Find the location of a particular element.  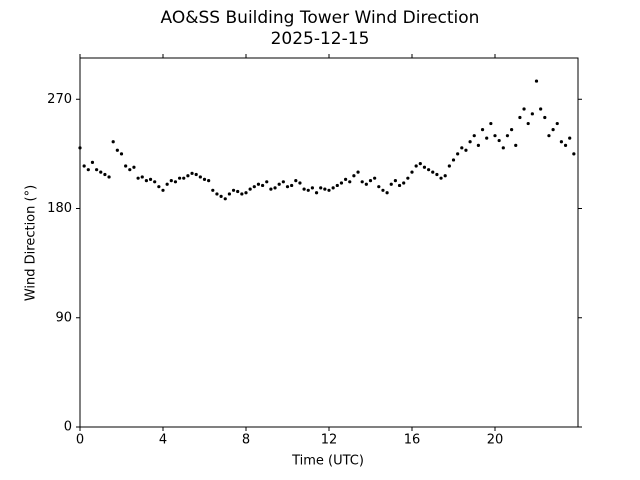

x-axis-label: Time (UTC) is located at coordinates (327, 461).